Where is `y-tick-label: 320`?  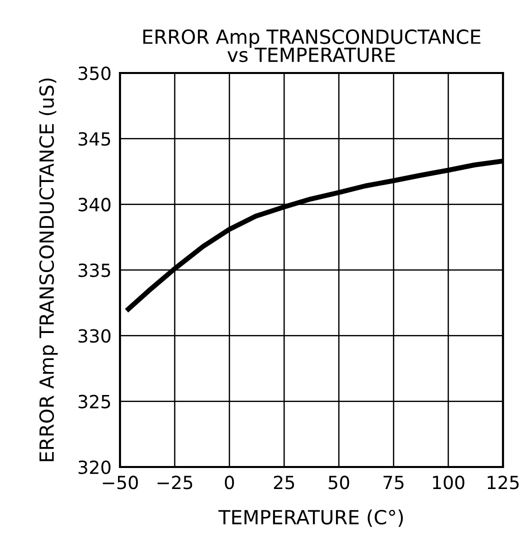 y-tick-label: 320 is located at coordinates (94, 467).